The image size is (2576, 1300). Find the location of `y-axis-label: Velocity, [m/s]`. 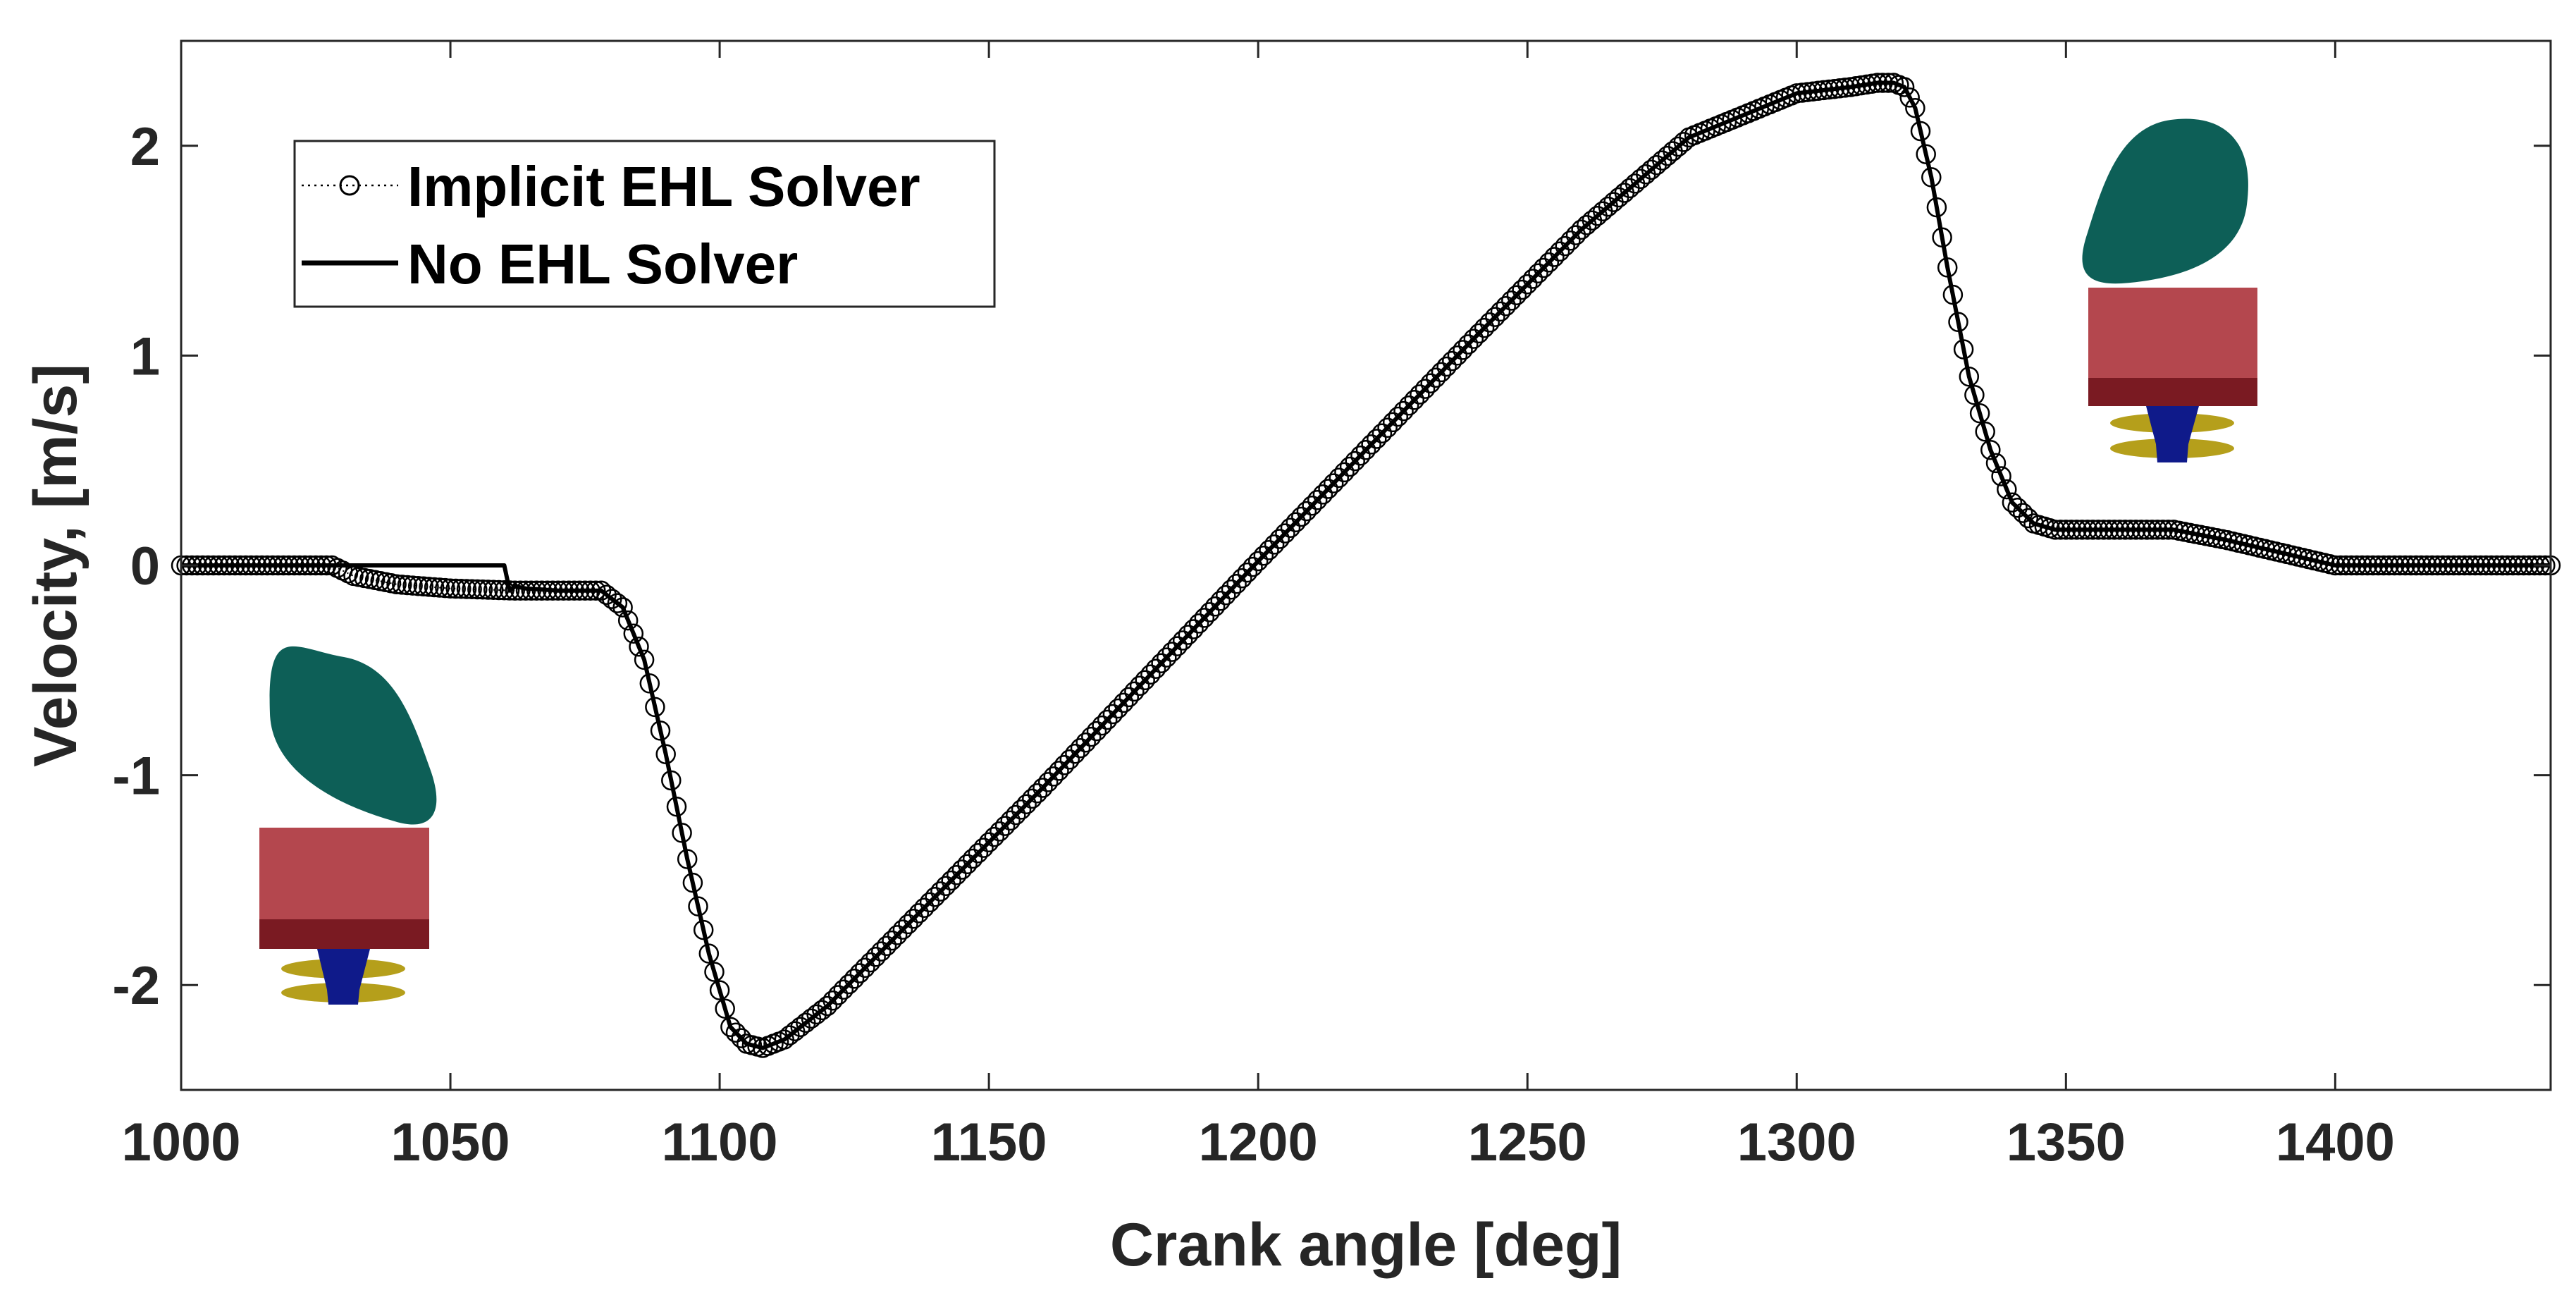

y-axis-label: Velocity, [m/s] is located at coordinates (56, 565).